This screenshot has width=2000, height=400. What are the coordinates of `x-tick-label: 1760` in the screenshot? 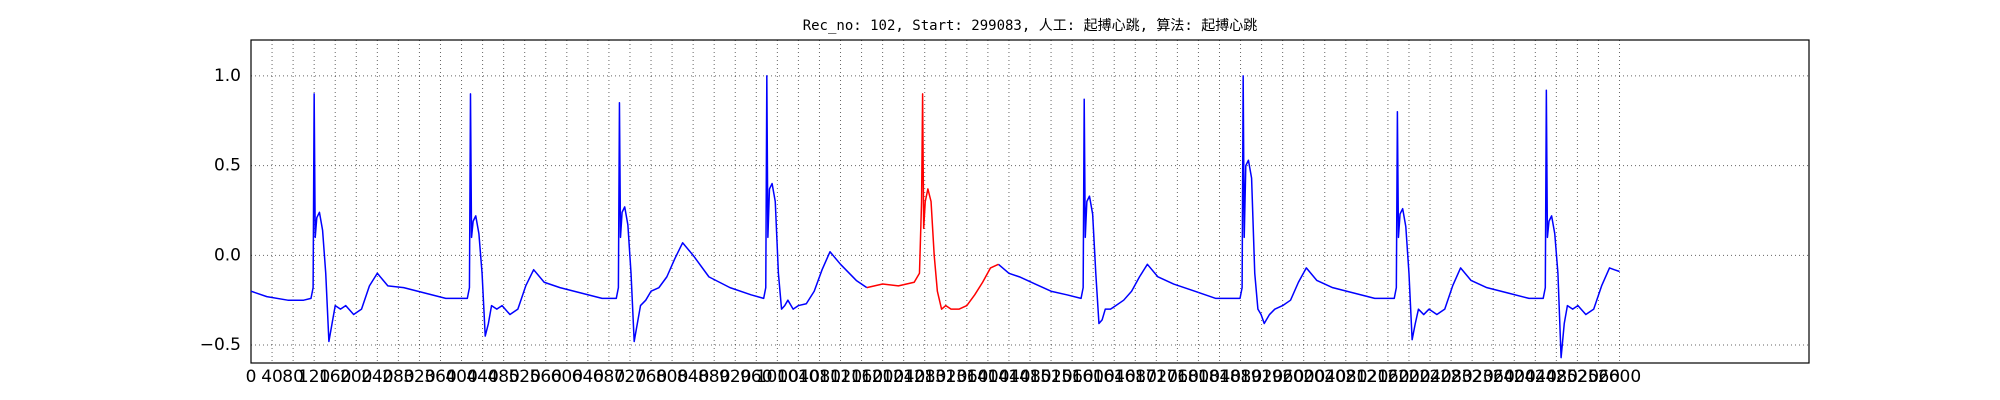 It's located at (1177, 377).